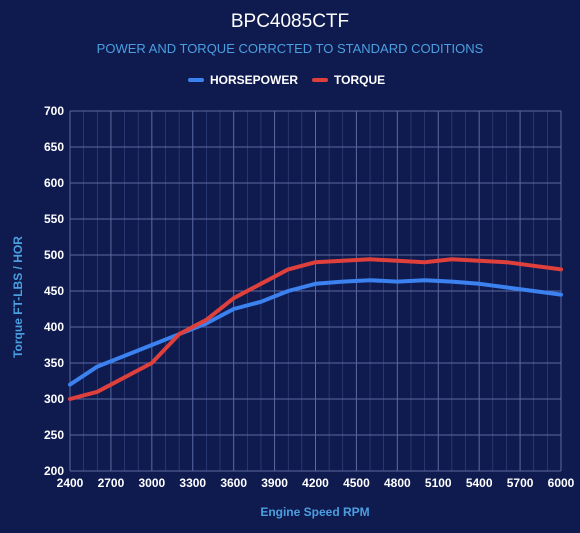 The width and height of the screenshot is (580, 533). Describe the element at coordinates (356, 483) in the screenshot. I see `x-tick-label: 4500` at that location.